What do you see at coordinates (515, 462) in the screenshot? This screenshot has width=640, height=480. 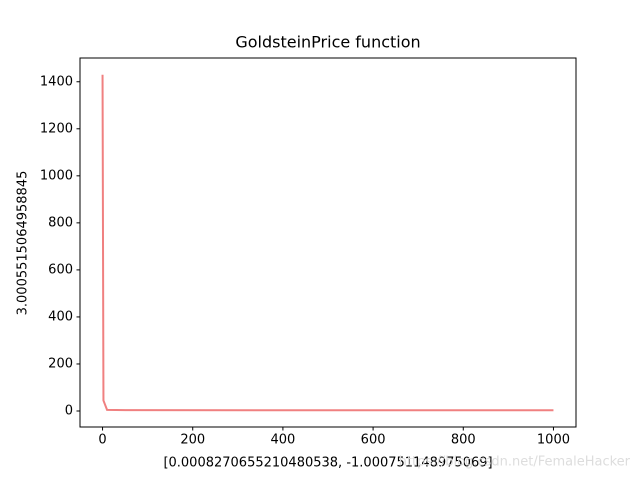 I see `watermark: https://blog.csdn.net/FemaleHacker` at bounding box center [515, 462].